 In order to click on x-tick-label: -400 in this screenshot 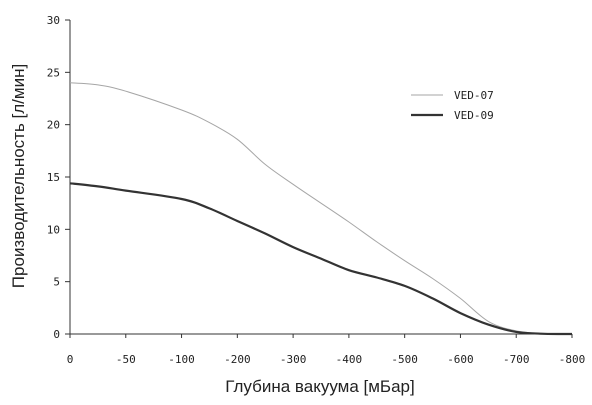, I will do `click(349, 359)`.